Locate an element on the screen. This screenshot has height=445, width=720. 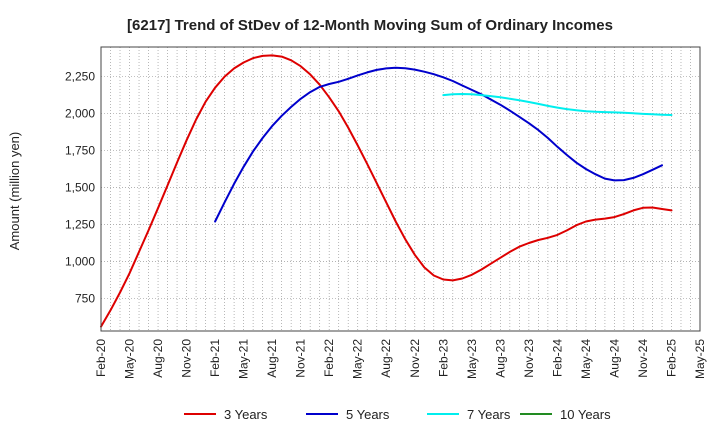
legend-label: 5 Years is located at coordinates (368, 414).